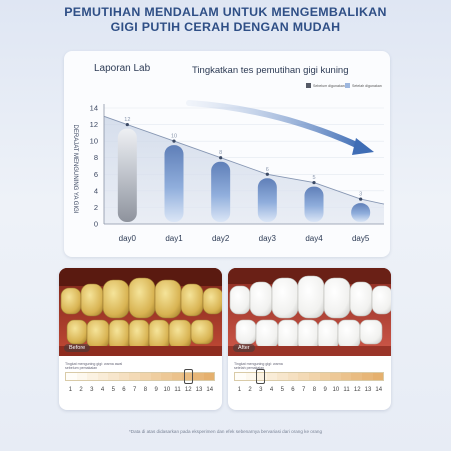 The height and width of the screenshot is (451, 451). I want to click on y-axis-label: DERAJAT MENGUNING YA GIGI, so click(75, 169).